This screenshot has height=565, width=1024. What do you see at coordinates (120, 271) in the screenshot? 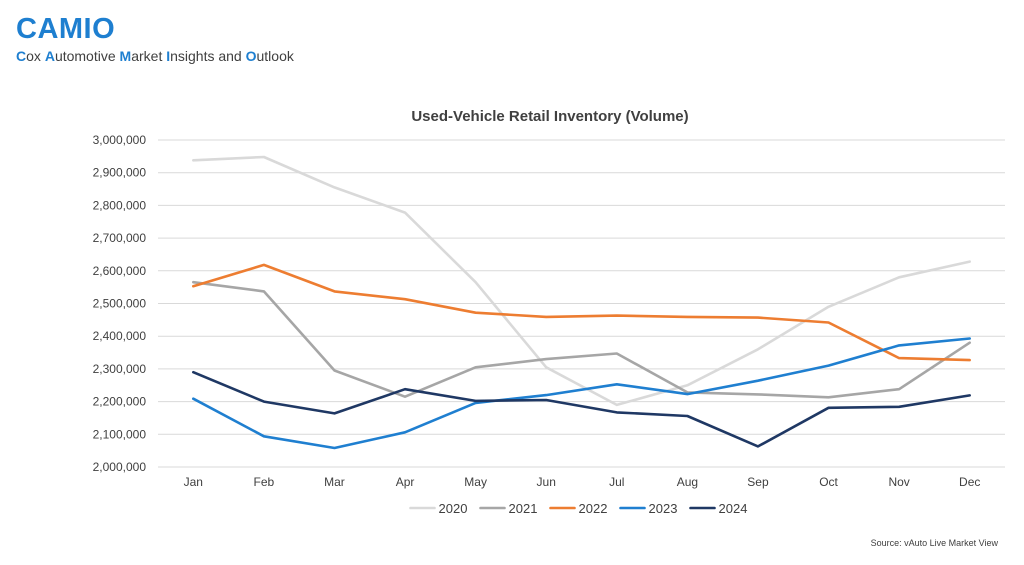
I see `y-tick-label: 2,600,000` at bounding box center [120, 271].